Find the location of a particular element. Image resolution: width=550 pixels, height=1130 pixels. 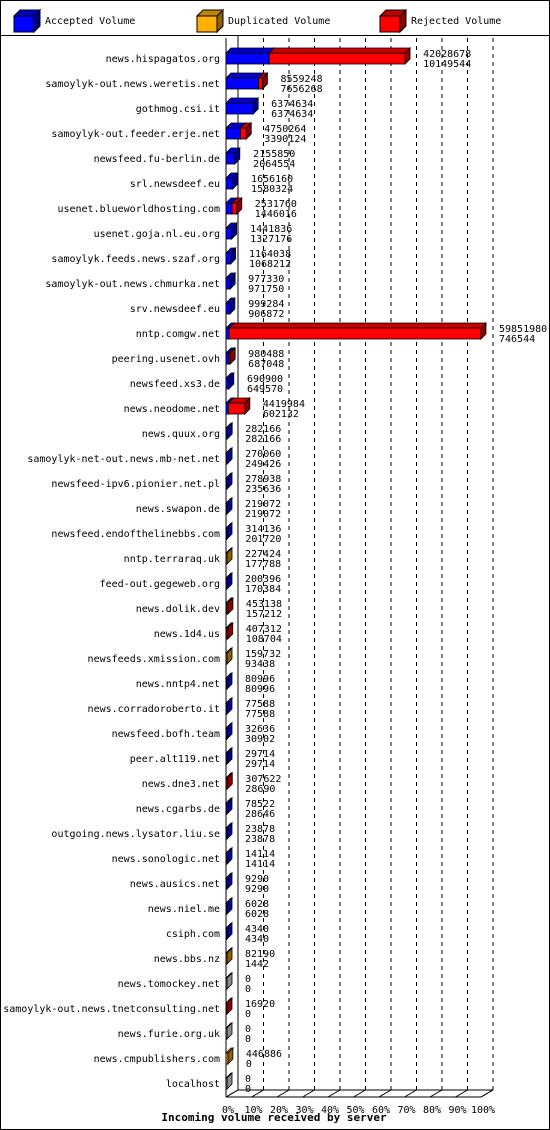

value-label-top: 1441836 is located at coordinates (271, 229).